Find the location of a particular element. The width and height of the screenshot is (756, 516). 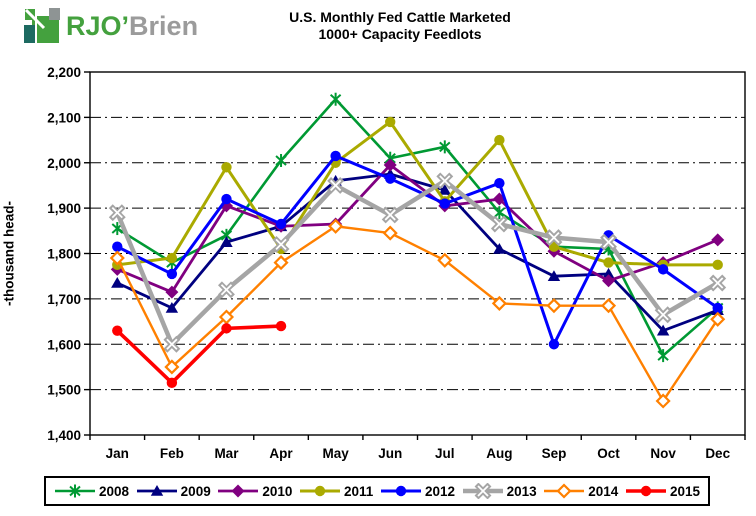

logo-text-green: RJO is located at coordinates (94, 26).